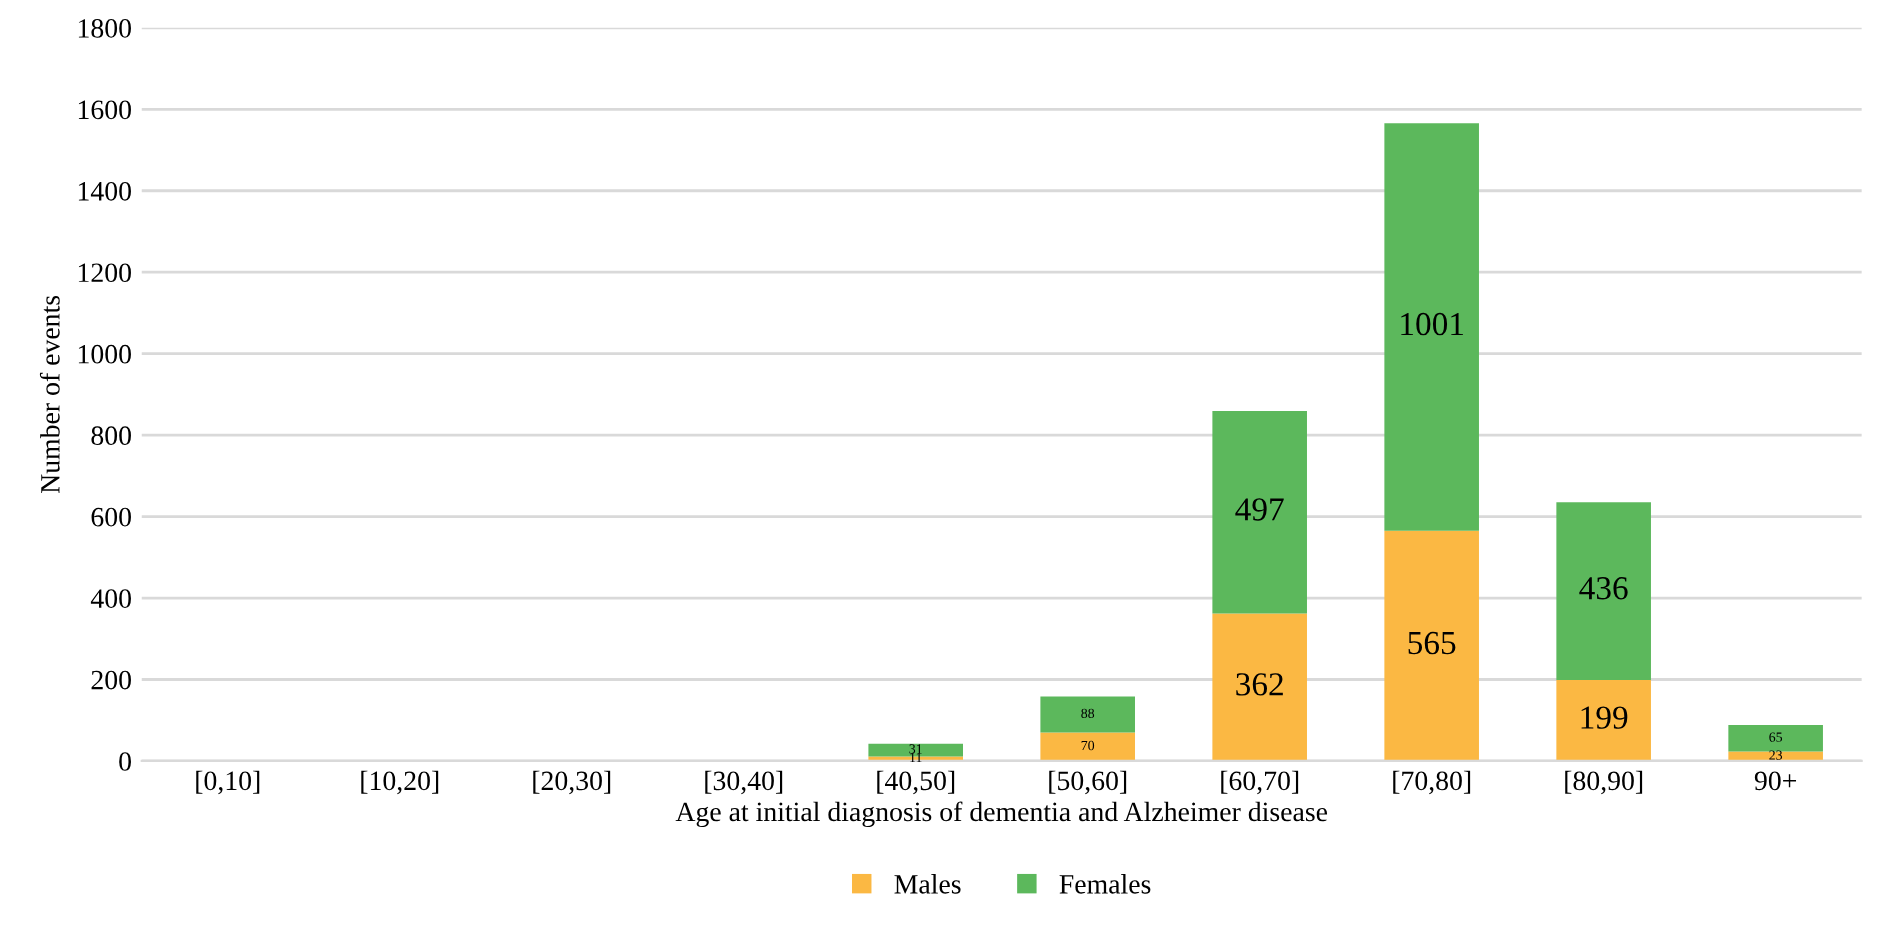 The image size is (1890, 928). I want to click on x-tick-label: [50,60], so click(1088, 782).